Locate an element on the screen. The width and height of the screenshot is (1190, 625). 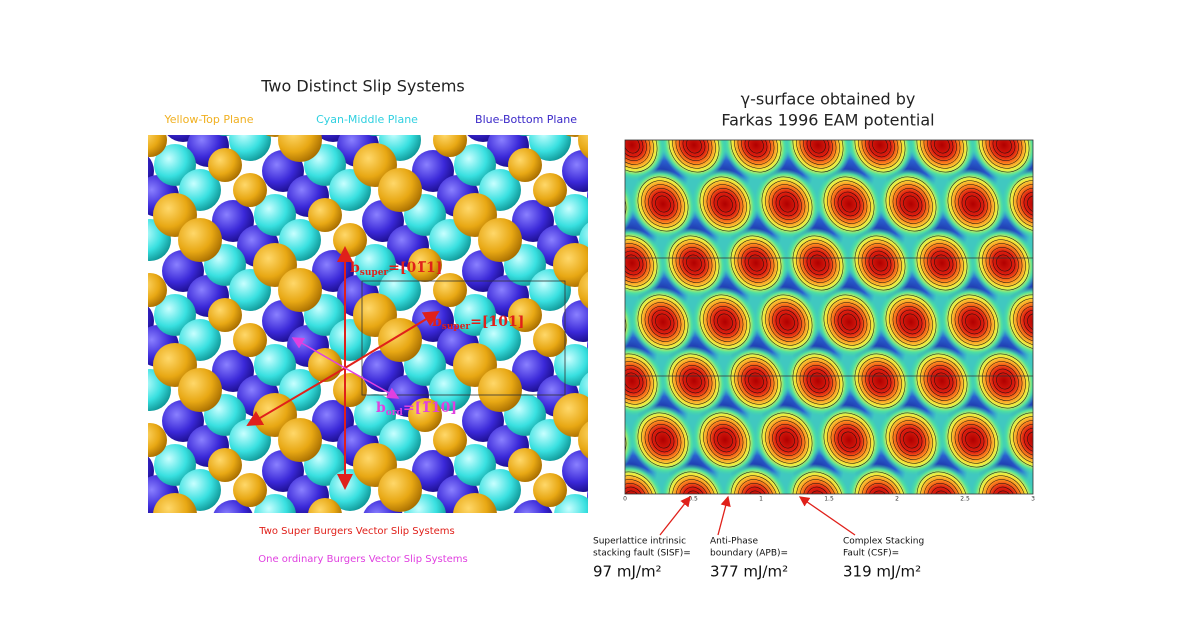
plane-label: Yellow-Top Plane is located at coordinates (208, 119).